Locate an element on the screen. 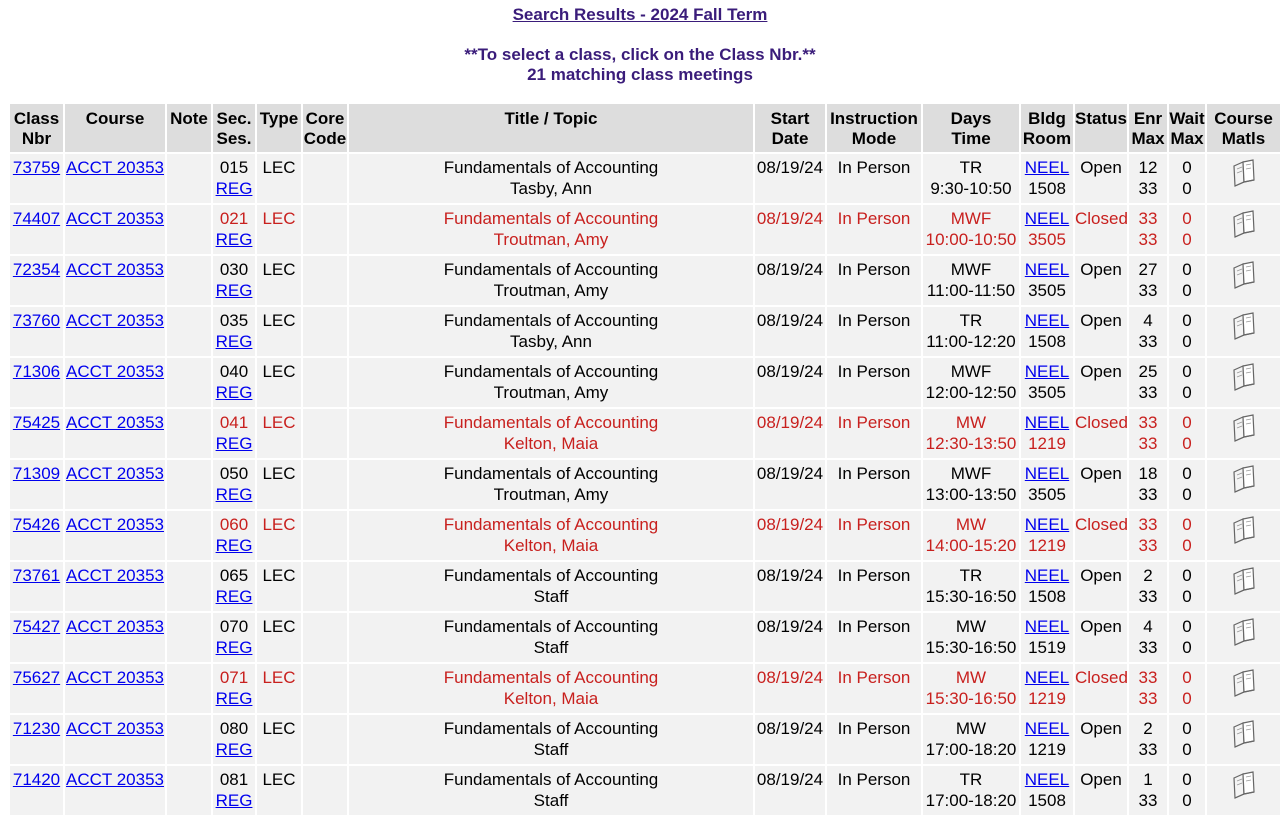  status-cell: Closed is located at coordinates (1100, 229).